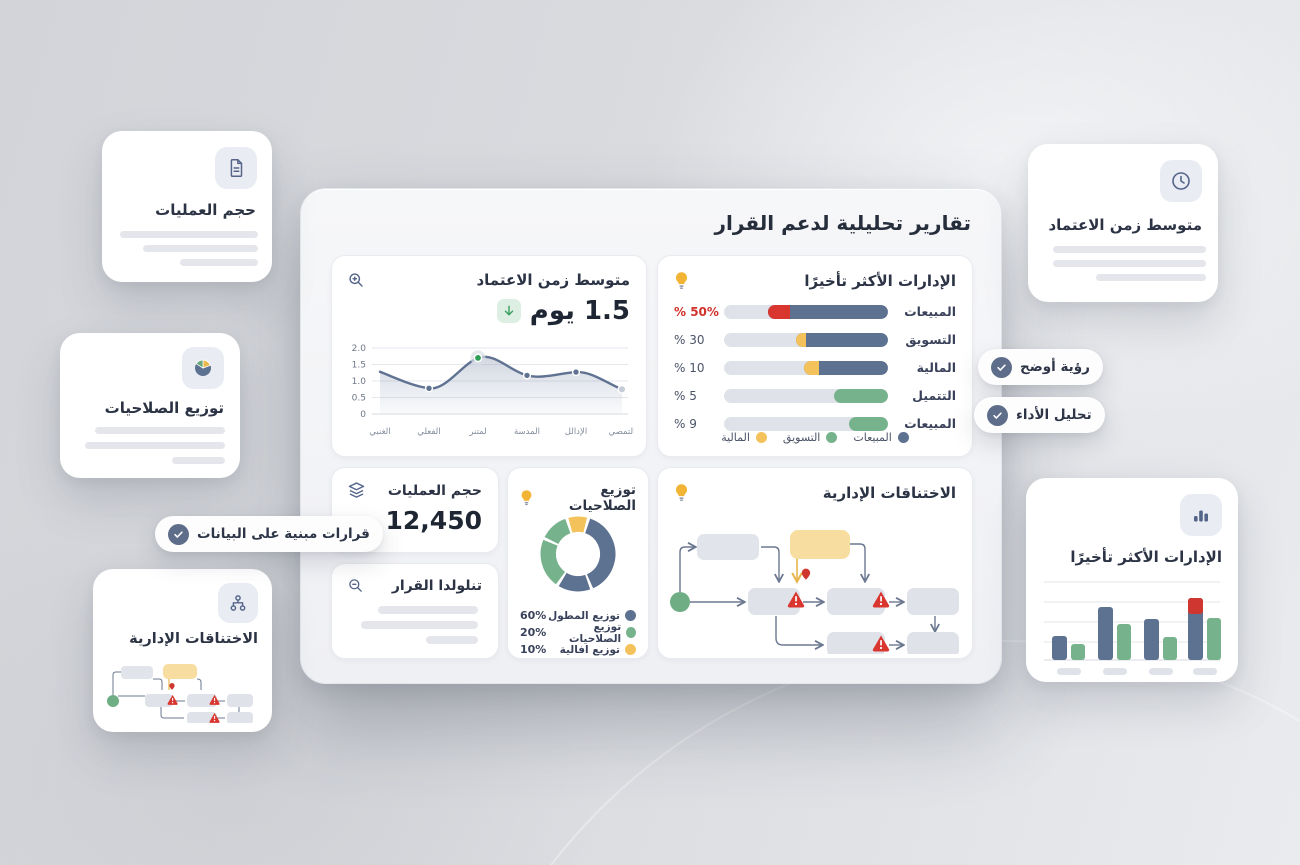  Describe the element at coordinates (489, 356) in the screenshot. I see `card-approval-time: متوسط زمن الاعتماد 1.5 يوم` at that location.